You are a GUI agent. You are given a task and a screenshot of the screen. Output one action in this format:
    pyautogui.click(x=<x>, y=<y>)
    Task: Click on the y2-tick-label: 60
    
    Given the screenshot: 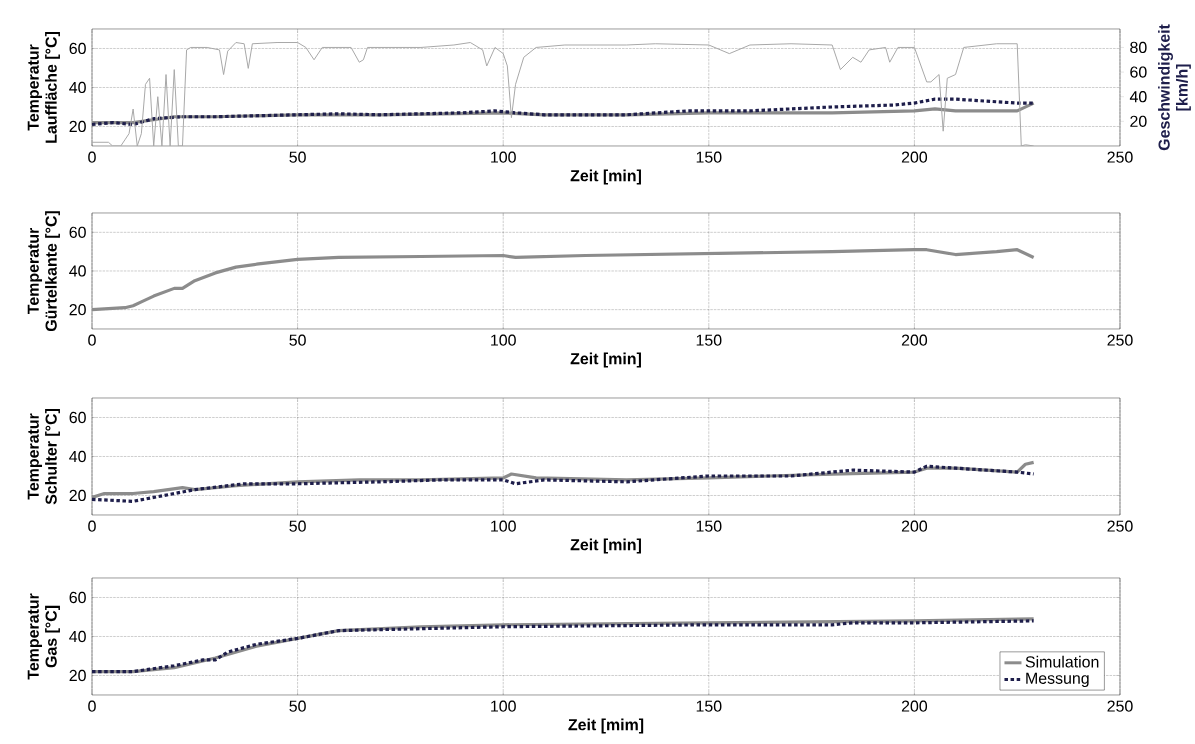 What is the action you would take?
    pyautogui.click(x=1138, y=72)
    